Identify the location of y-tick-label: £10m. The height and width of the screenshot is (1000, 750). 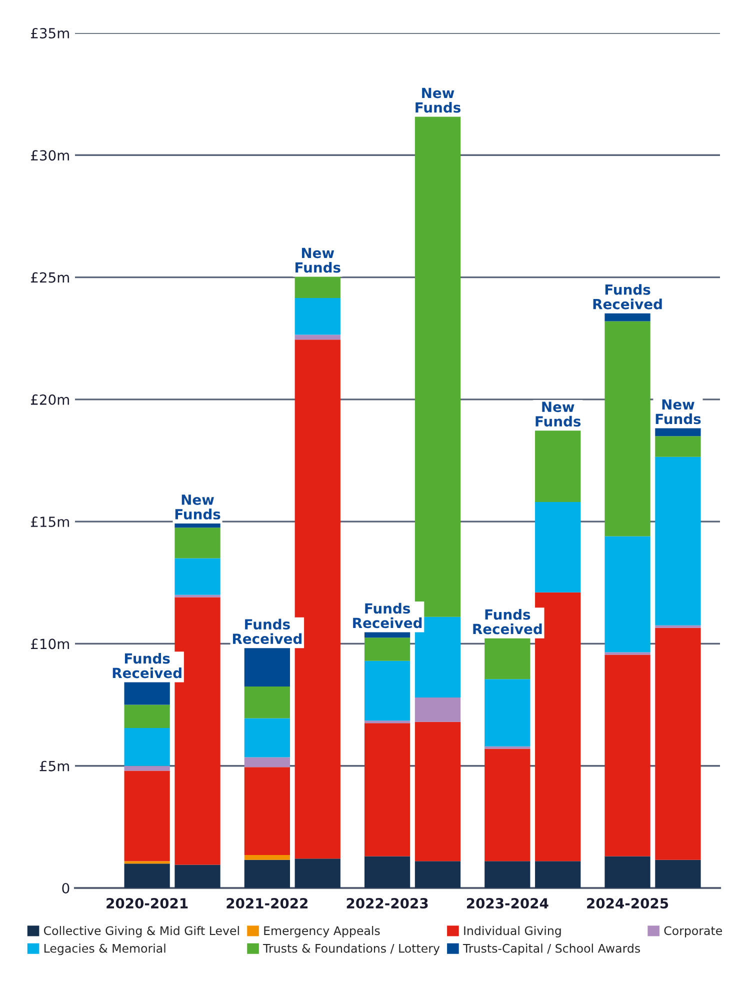
(49, 644).